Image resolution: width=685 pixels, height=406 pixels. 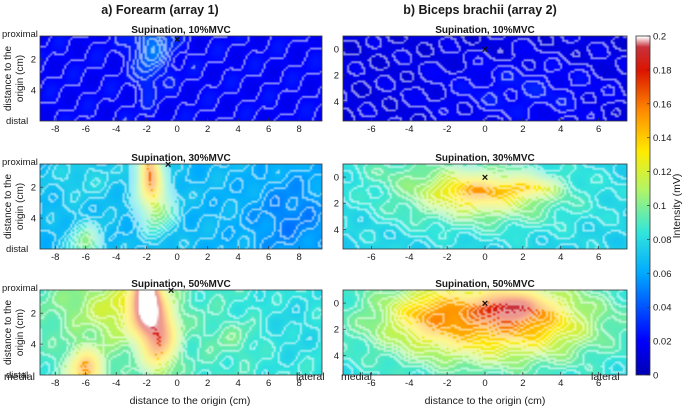 I want to click on heatmap-panel-biceps-50: Supination, 50%MVC -6 -4 -2 0 2 4 6 0 2 4 ×, so click(x=481, y=334).